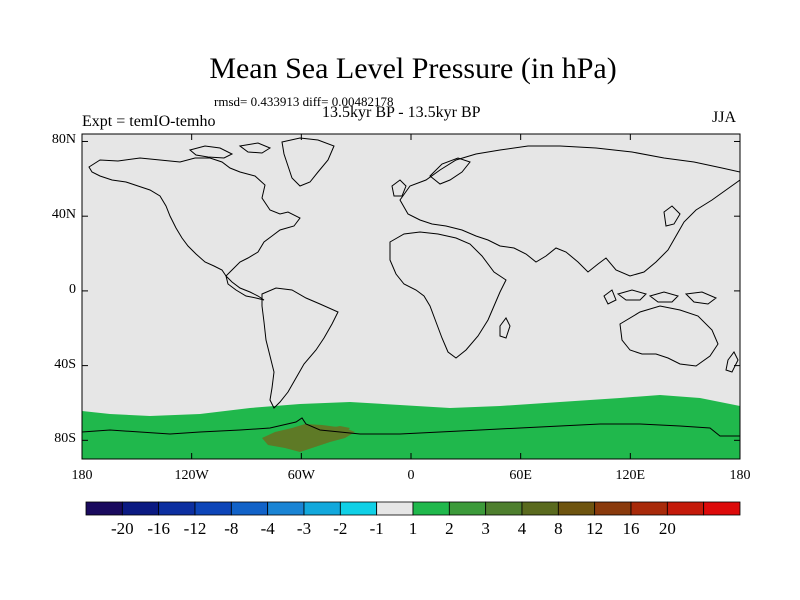  What do you see at coordinates (65, 364) in the screenshot?
I see `lat-label: 40S` at bounding box center [65, 364].